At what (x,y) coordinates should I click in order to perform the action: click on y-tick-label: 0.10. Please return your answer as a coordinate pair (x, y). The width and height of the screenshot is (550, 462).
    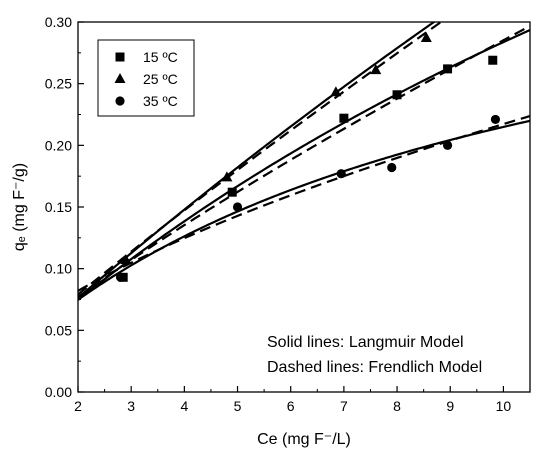
    Looking at the image, I should click on (58, 269).